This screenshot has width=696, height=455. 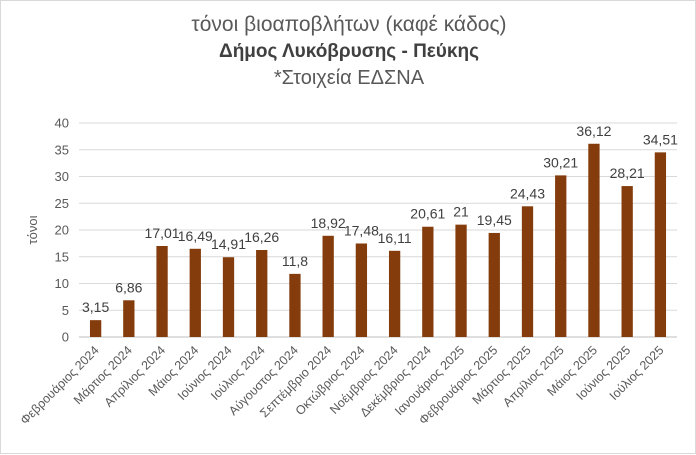 I want to click on data-label: 17,01, so click(x=162, y=233).